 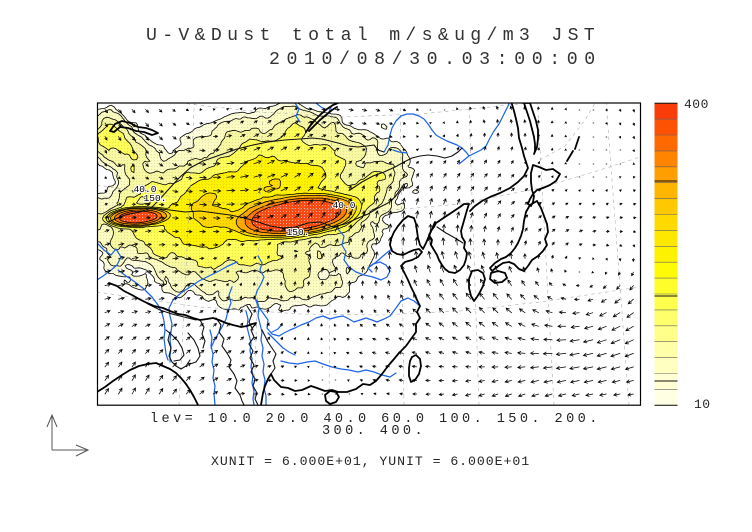 I want to click on svg-text: 10, so click(x=702, y=404).